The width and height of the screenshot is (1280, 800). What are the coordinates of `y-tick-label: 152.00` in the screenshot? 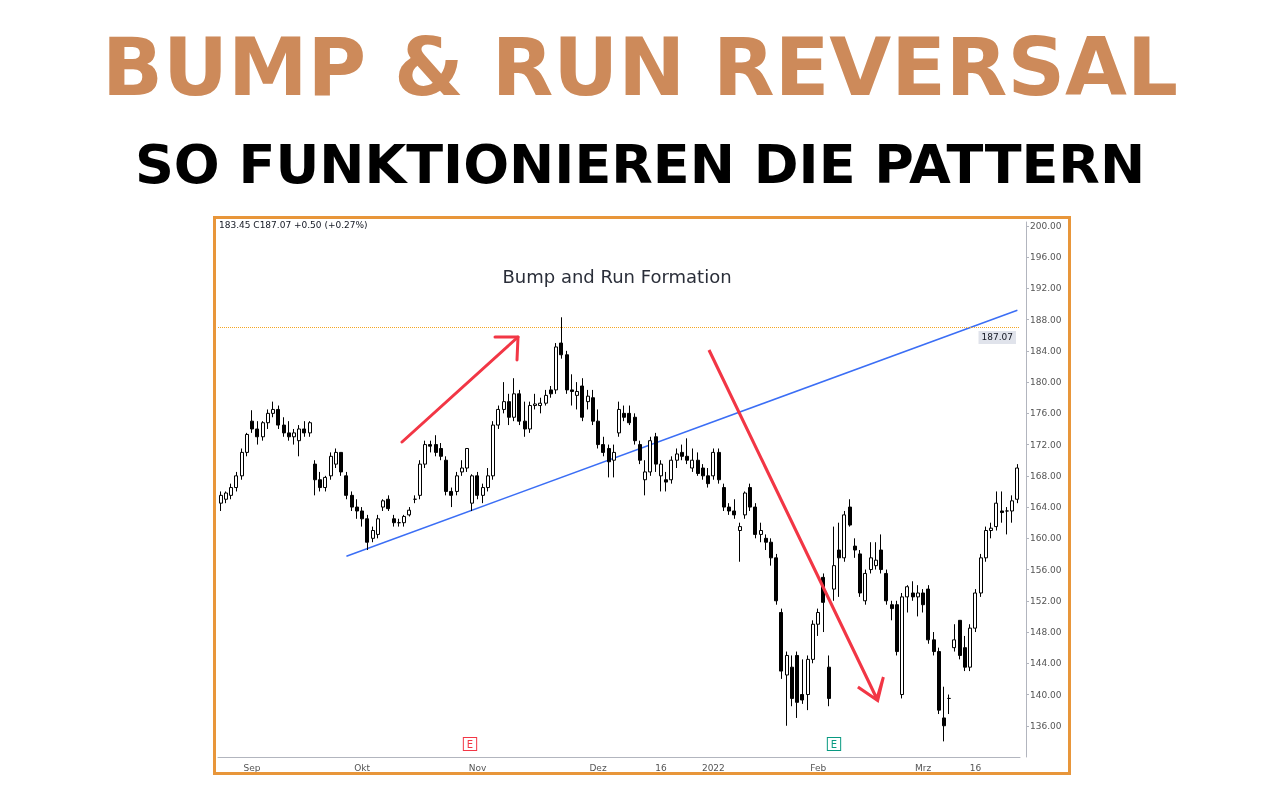 It's located at (1046, 600).